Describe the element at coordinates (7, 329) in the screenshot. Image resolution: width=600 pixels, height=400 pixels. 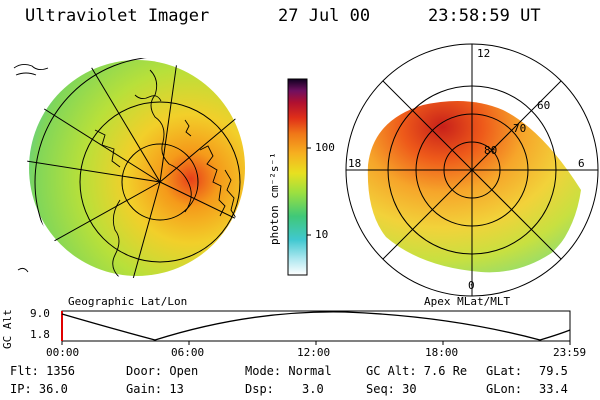
I see `timeline-ylabel: GC Alt` at that location.